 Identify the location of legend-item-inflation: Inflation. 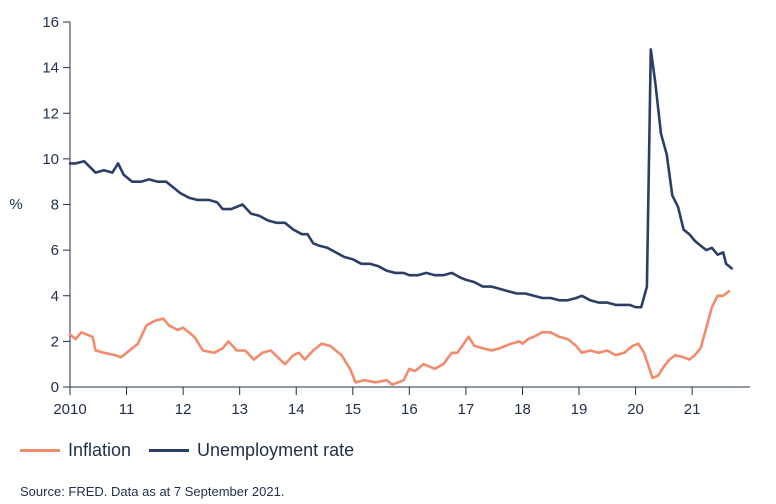
(75, 450).